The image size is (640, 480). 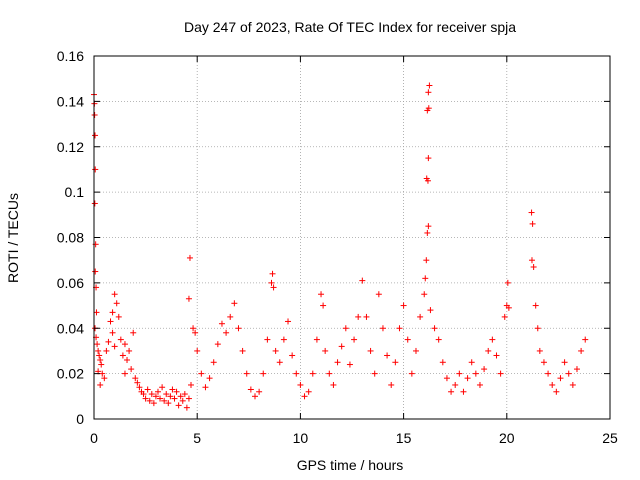 What do you see at coordinates (301, 438) in the screenshot?
I see `x-tick-label: 10` at bounding box center [301, 438].